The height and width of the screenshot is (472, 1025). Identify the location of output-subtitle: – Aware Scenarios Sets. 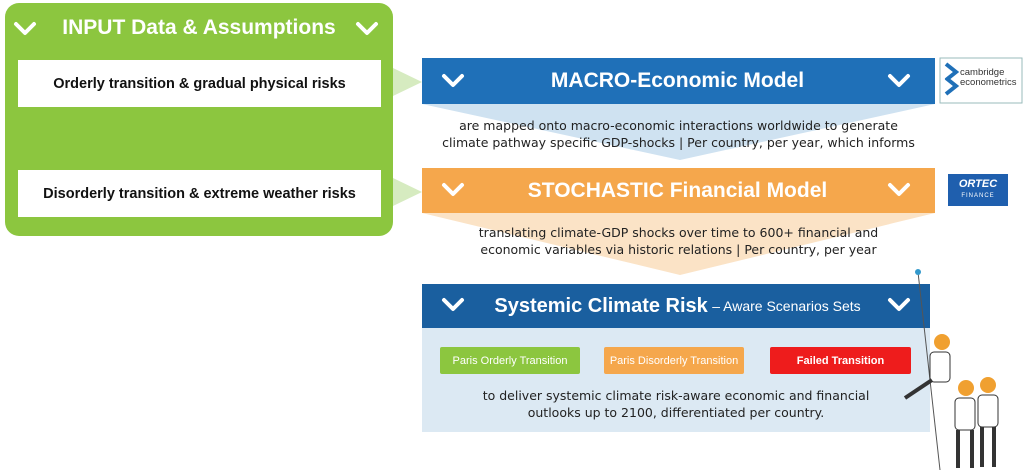
(786, 306).